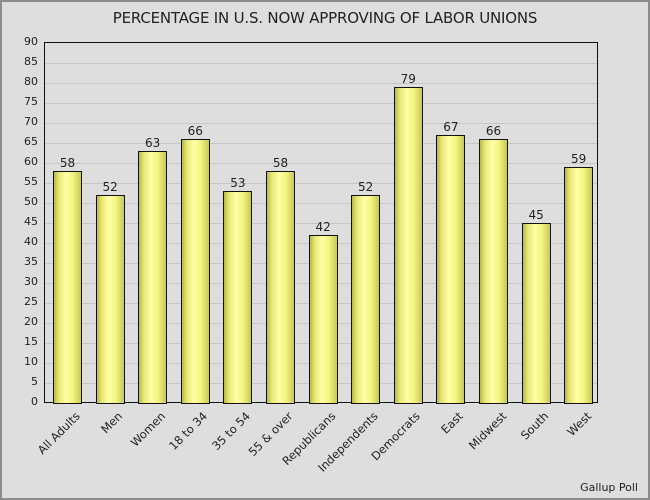 This screenshot has height=500, width=650. Describe the element at coordinates (534, 426) in the screenshot. I see `x-tick-label: South` at that location.